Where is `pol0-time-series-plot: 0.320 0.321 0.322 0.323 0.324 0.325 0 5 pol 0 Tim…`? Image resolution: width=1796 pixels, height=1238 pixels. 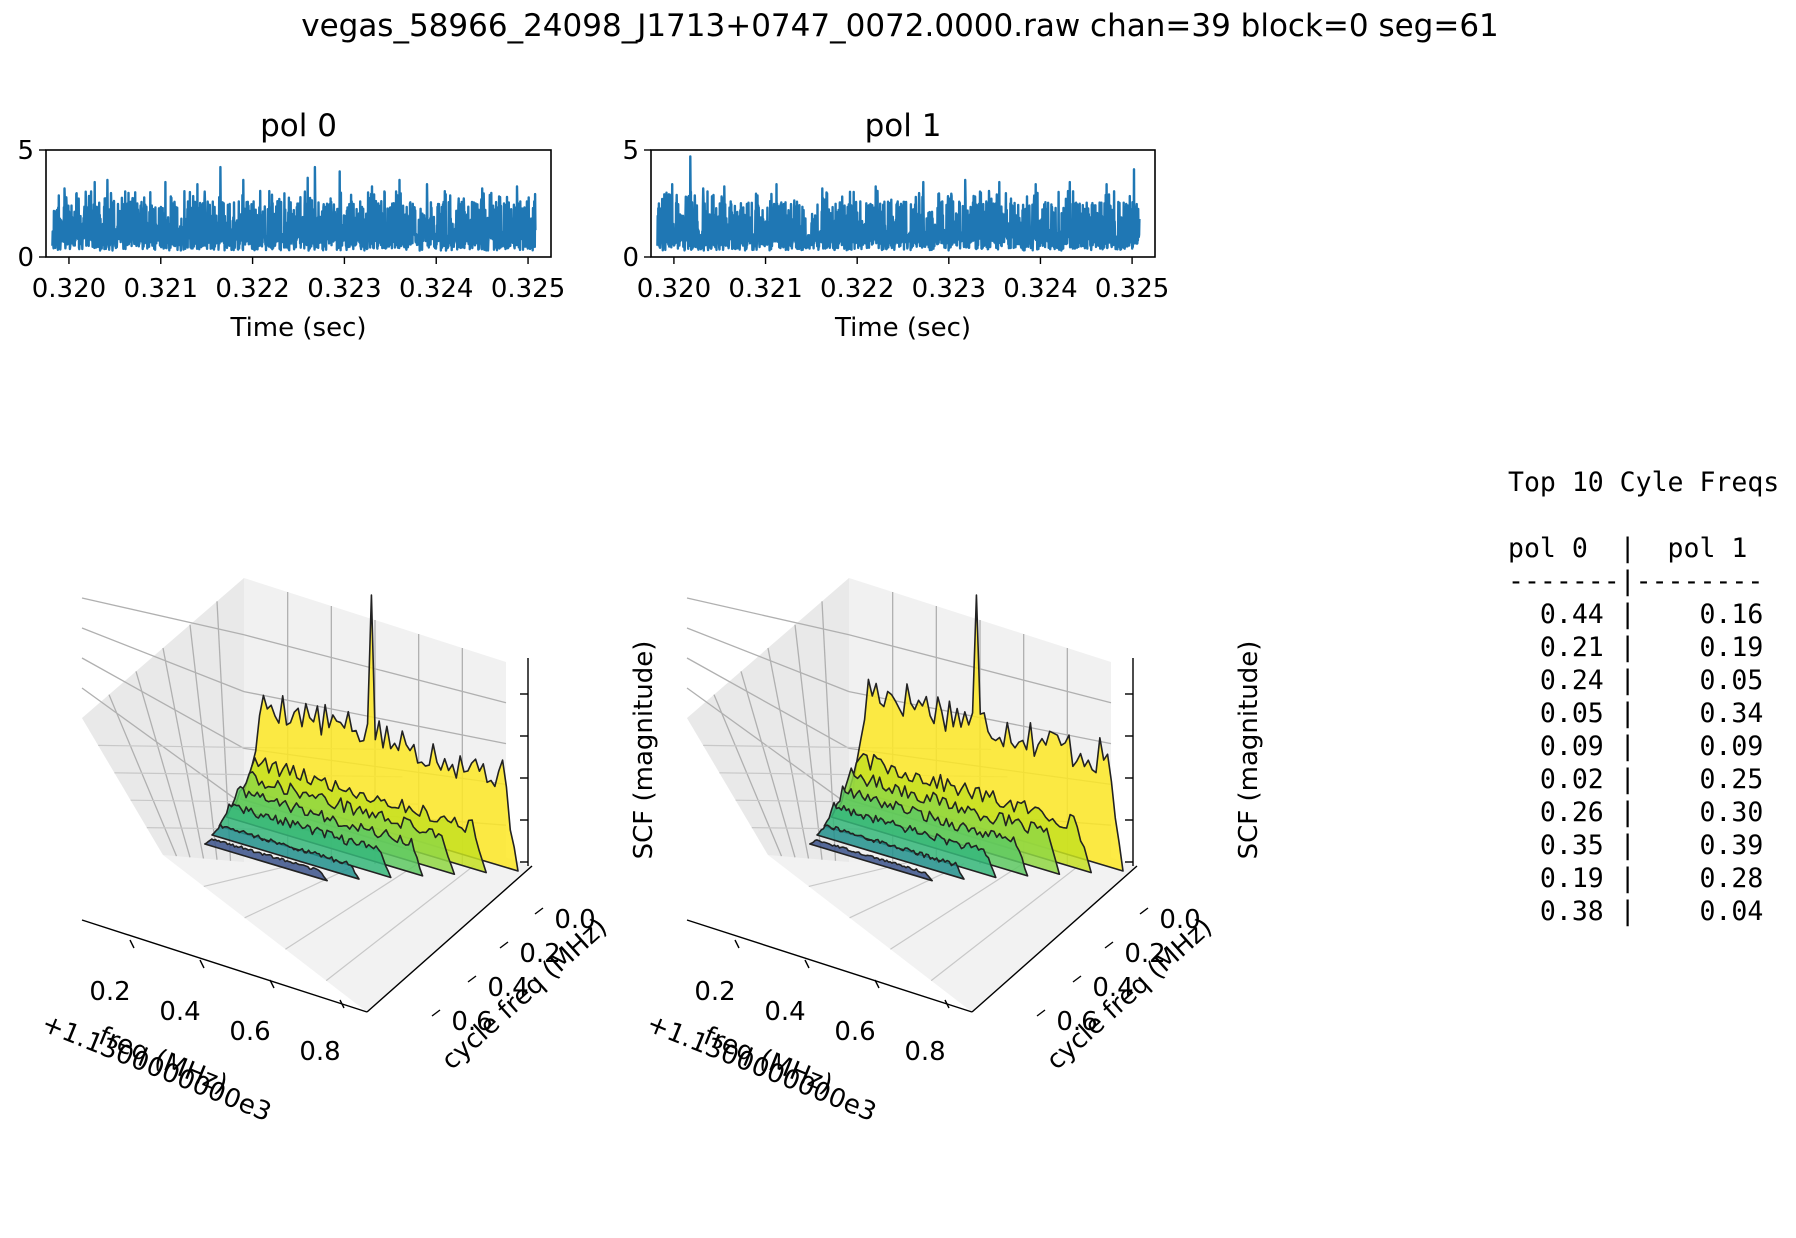 pol0-time-series-plot: 0.320 0.321 0.322 0.323 0.324 0.325 0 5 pol 0 Tim… is located at coordinates (291, 225).